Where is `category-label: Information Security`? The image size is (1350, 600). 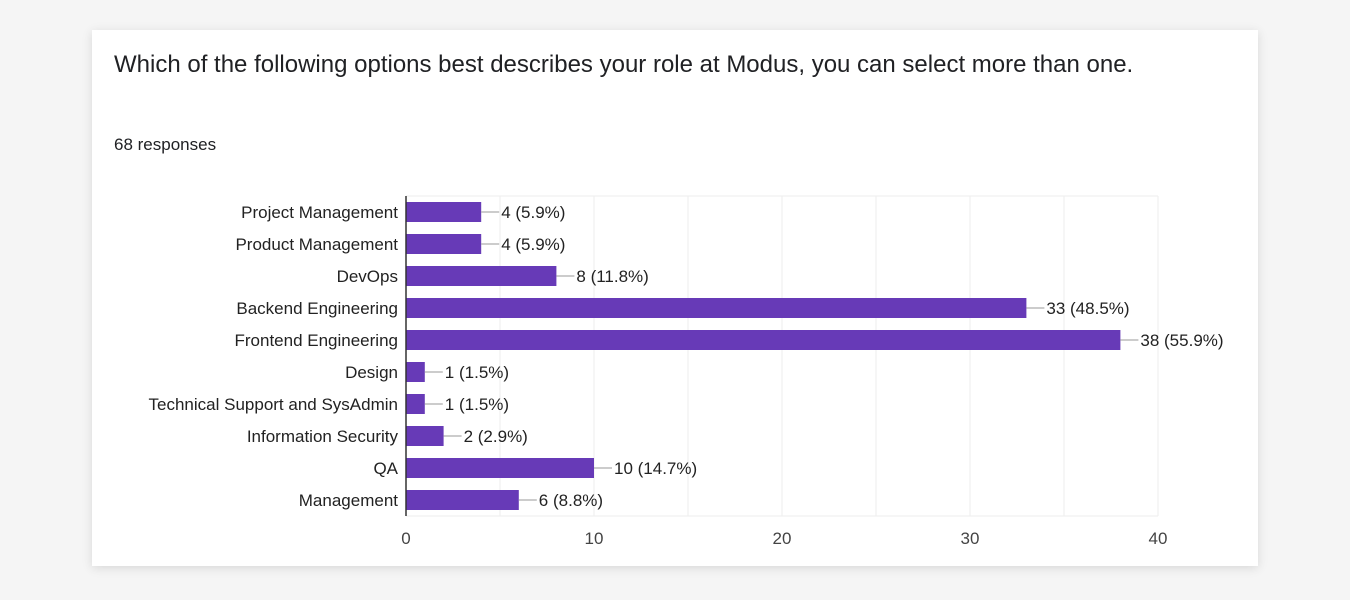 category-label: Information Security is located at coordinates (323, 436).